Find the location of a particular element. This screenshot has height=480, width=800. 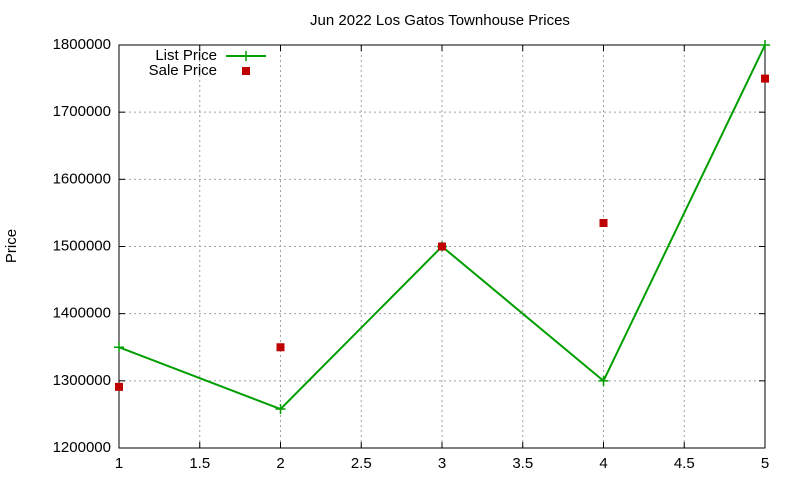

chart-title: Jun 2022 Los Gatos Townhouse Prices is located at coordinates (440, 20).